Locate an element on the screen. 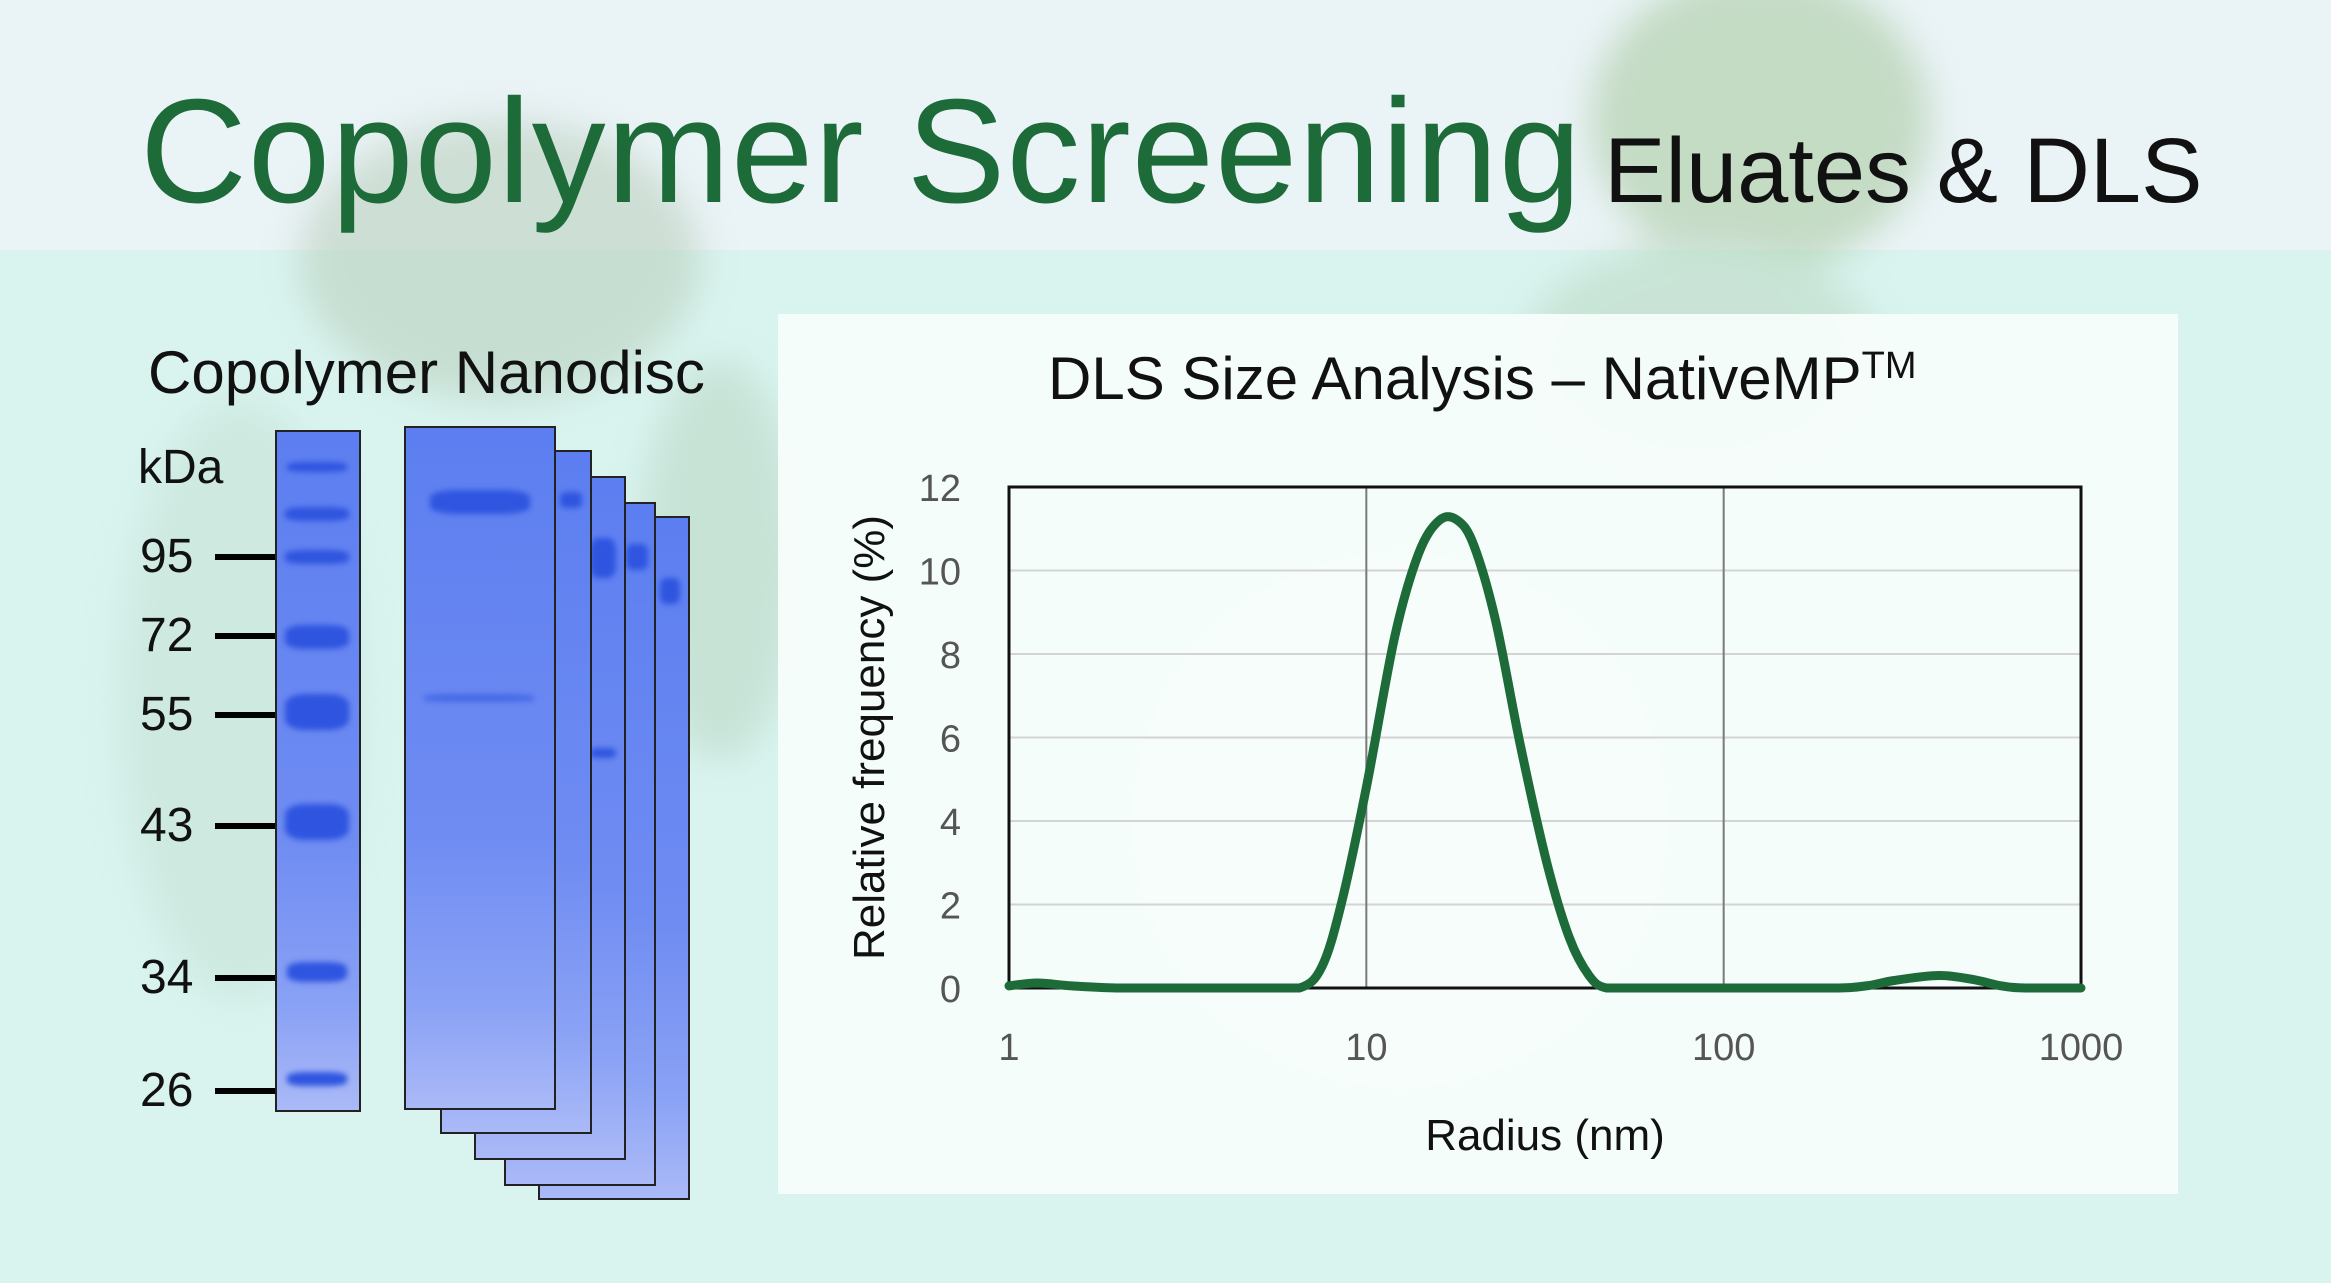 The width and height of the screenshot is (2331, 1283). y-tick-label: 8 is located at coordinates (950, 656).